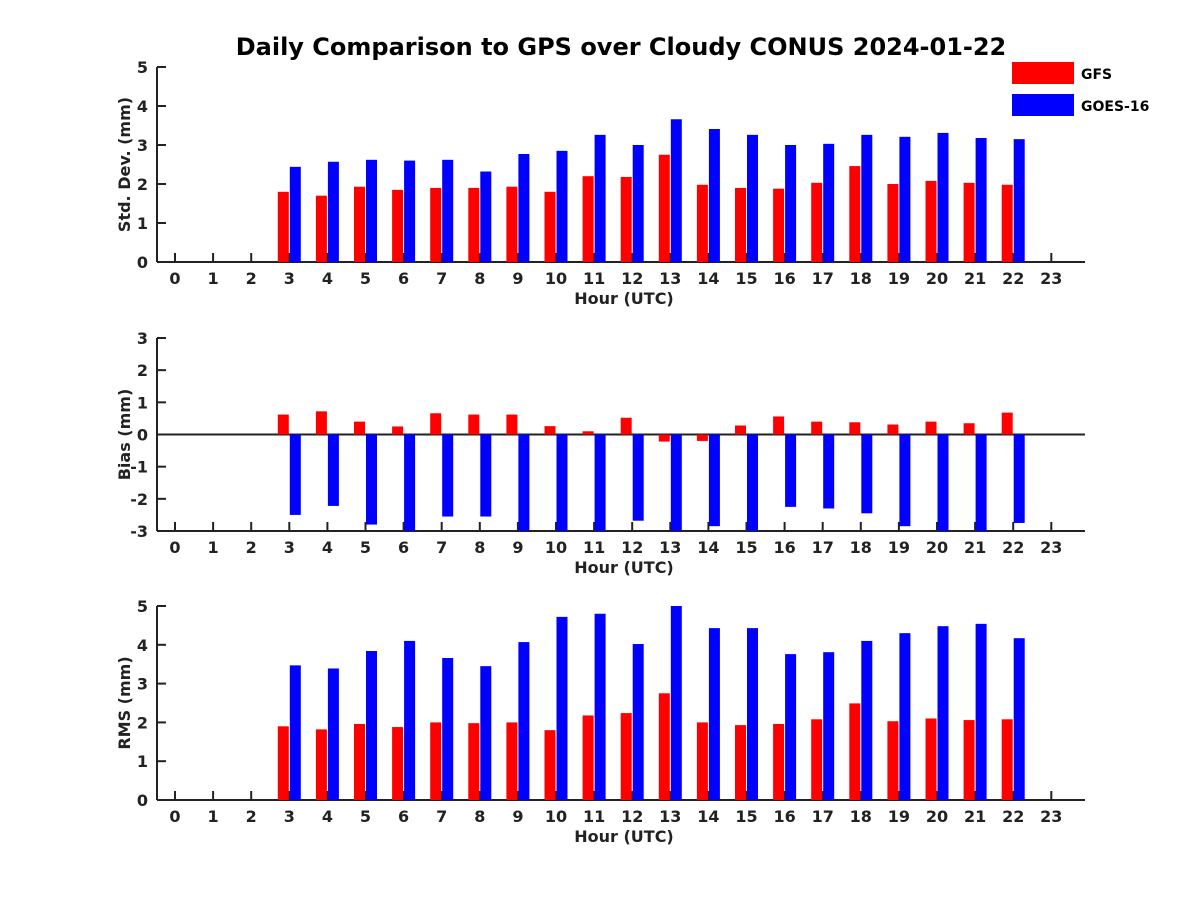  Describe the element at coordinates (746, 816) in the screenshot. I see `x-tick-label: 15` at that location.